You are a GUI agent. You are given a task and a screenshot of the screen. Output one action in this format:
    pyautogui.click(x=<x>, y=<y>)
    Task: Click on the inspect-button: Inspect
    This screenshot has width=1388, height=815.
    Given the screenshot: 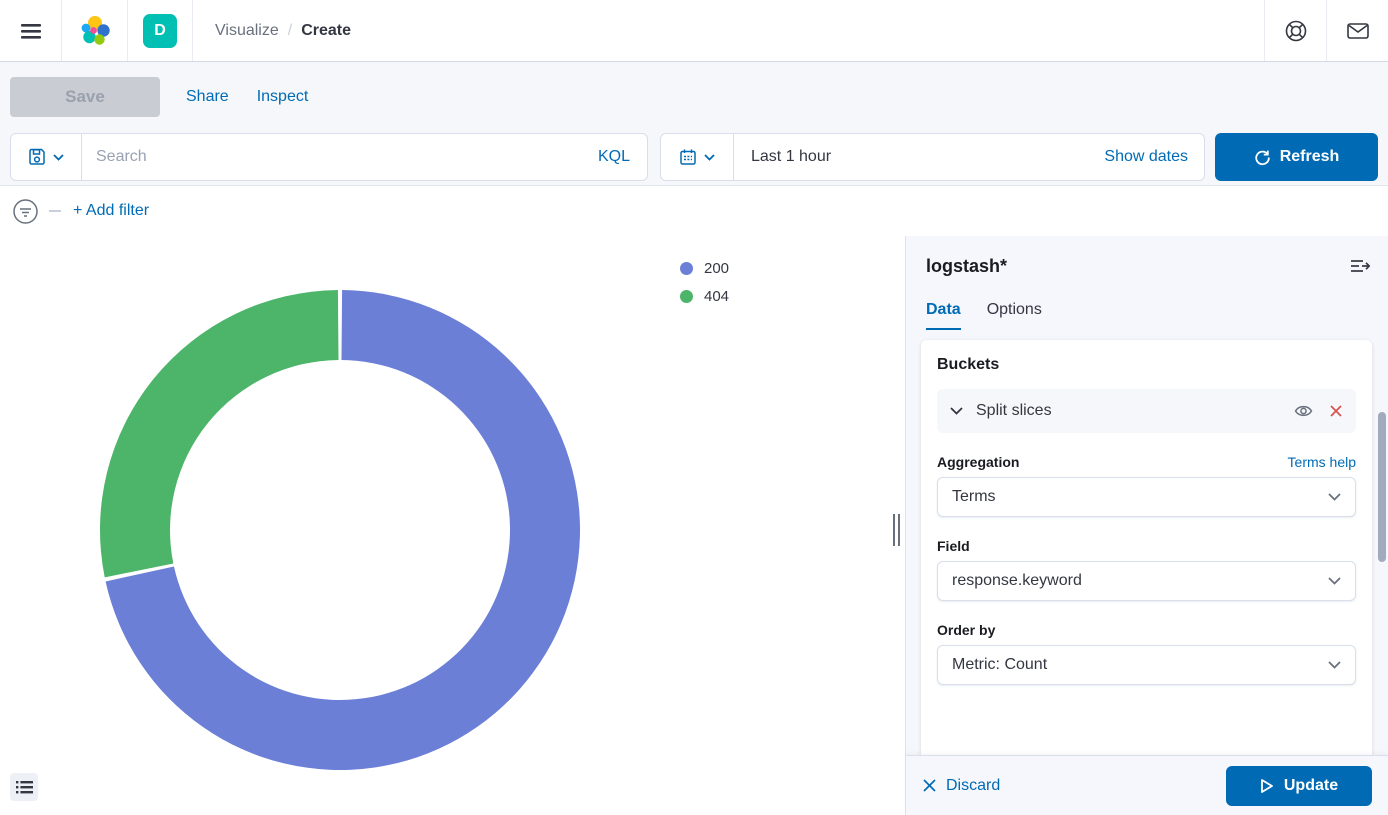 What is the action you would take?
    pyautogui.click(x=282, y=96)
    